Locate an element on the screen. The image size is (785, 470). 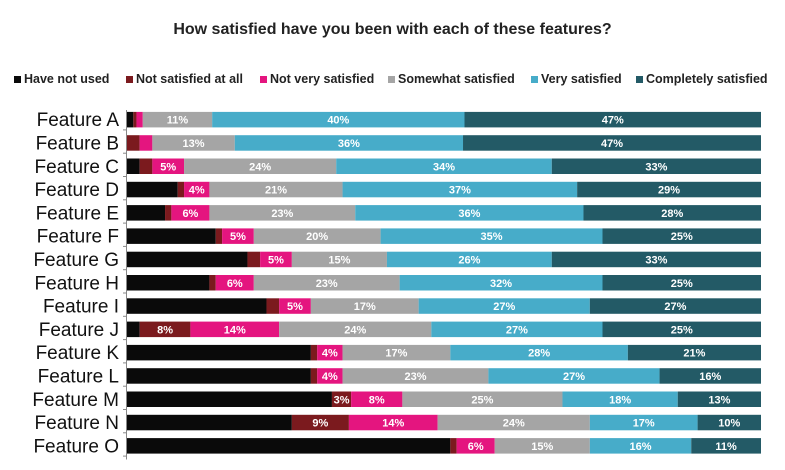
legend-label: Have not used is located at coordinates (67, 79).